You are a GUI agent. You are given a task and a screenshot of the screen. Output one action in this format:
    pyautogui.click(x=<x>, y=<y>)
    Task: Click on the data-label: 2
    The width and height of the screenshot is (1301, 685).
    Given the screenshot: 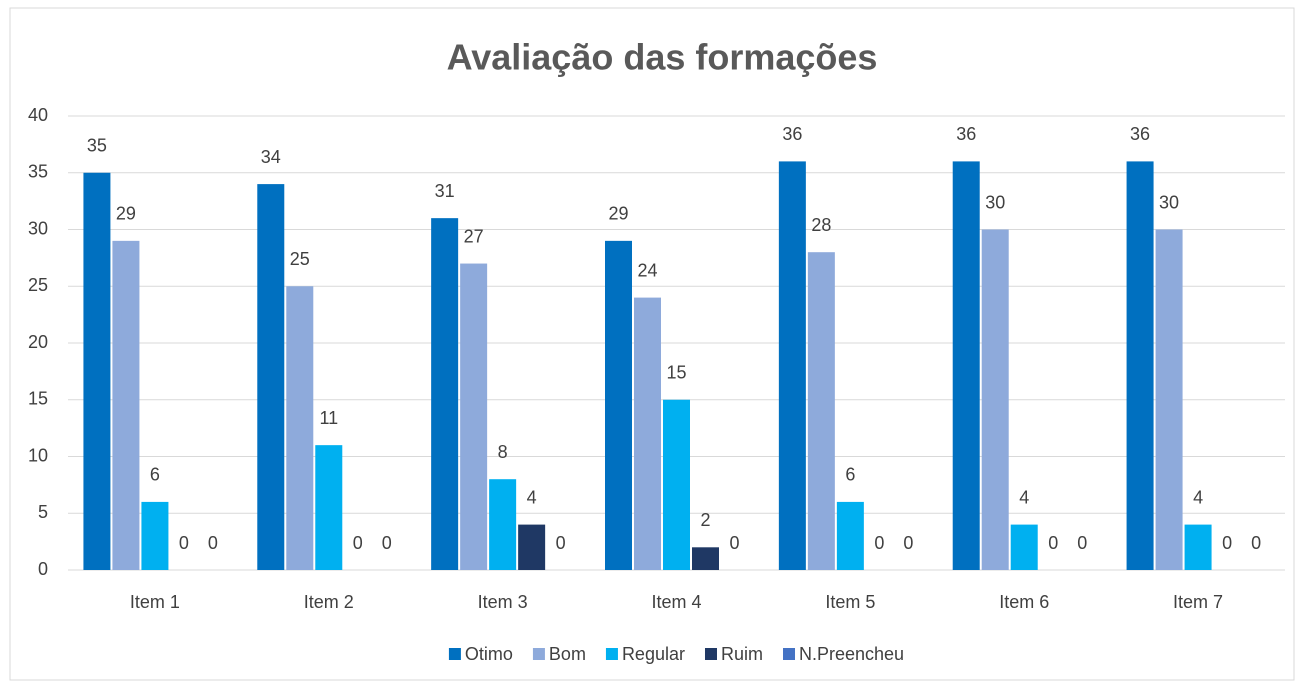 What is the action you would take?
    pyautogui.click(x=705, y=520)
    